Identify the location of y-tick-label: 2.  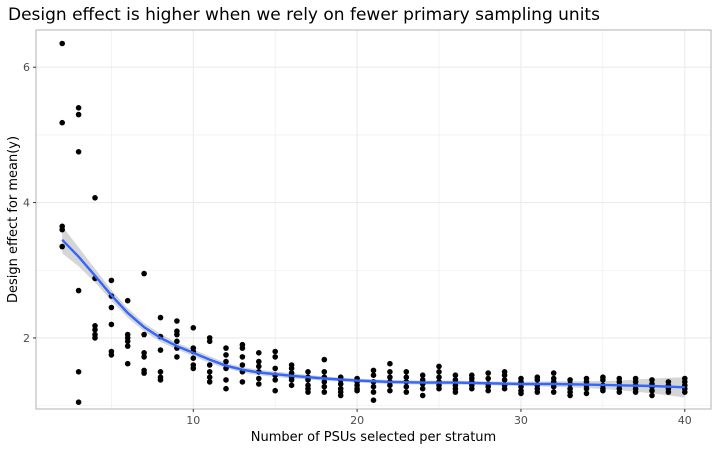
(26, 338).